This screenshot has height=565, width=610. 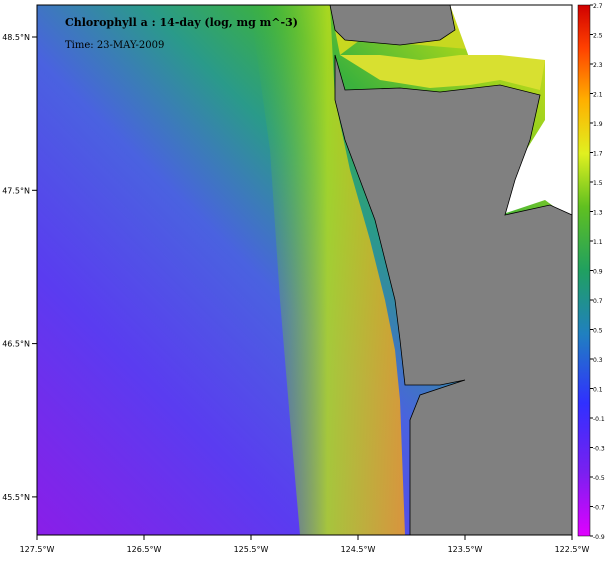 What do you see at coordinates (16, 344) in the screenshot?
I see `lat-label: 46.5°N` at bounding box center [16, 344].